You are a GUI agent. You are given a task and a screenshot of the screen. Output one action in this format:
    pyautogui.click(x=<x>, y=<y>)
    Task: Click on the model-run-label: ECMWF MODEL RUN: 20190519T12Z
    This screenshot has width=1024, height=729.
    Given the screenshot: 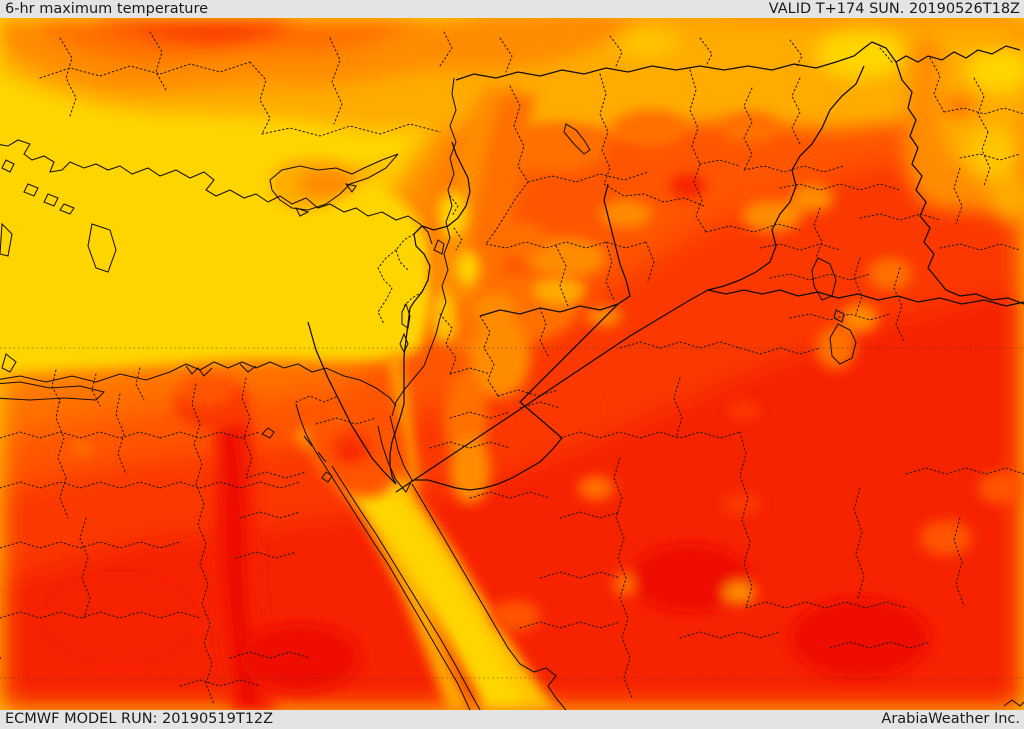 What is the action you would take?
    pyautogui.click(x=139, y=719)
    